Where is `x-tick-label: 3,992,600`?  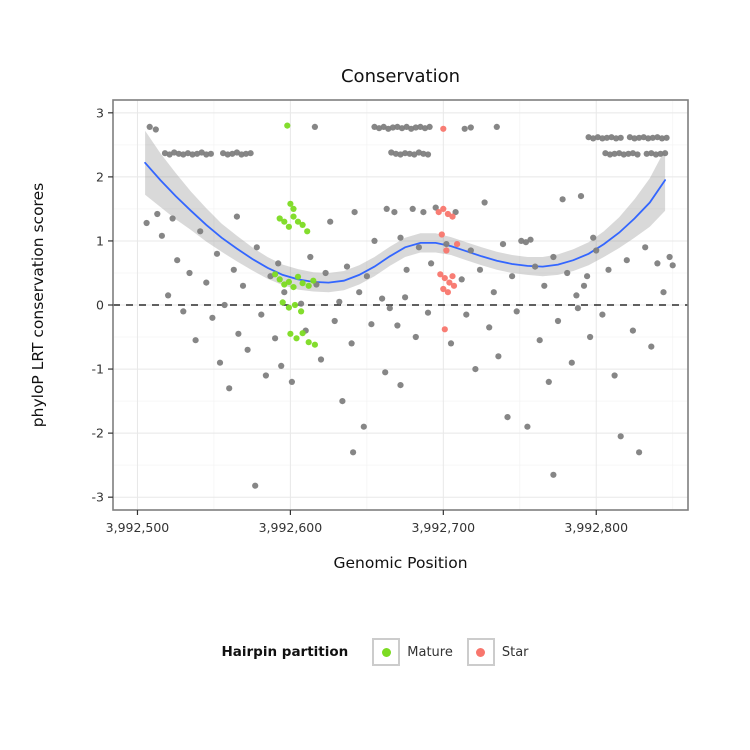 x-tick-label: 3,992,600 is located at coordinates (291, 527).